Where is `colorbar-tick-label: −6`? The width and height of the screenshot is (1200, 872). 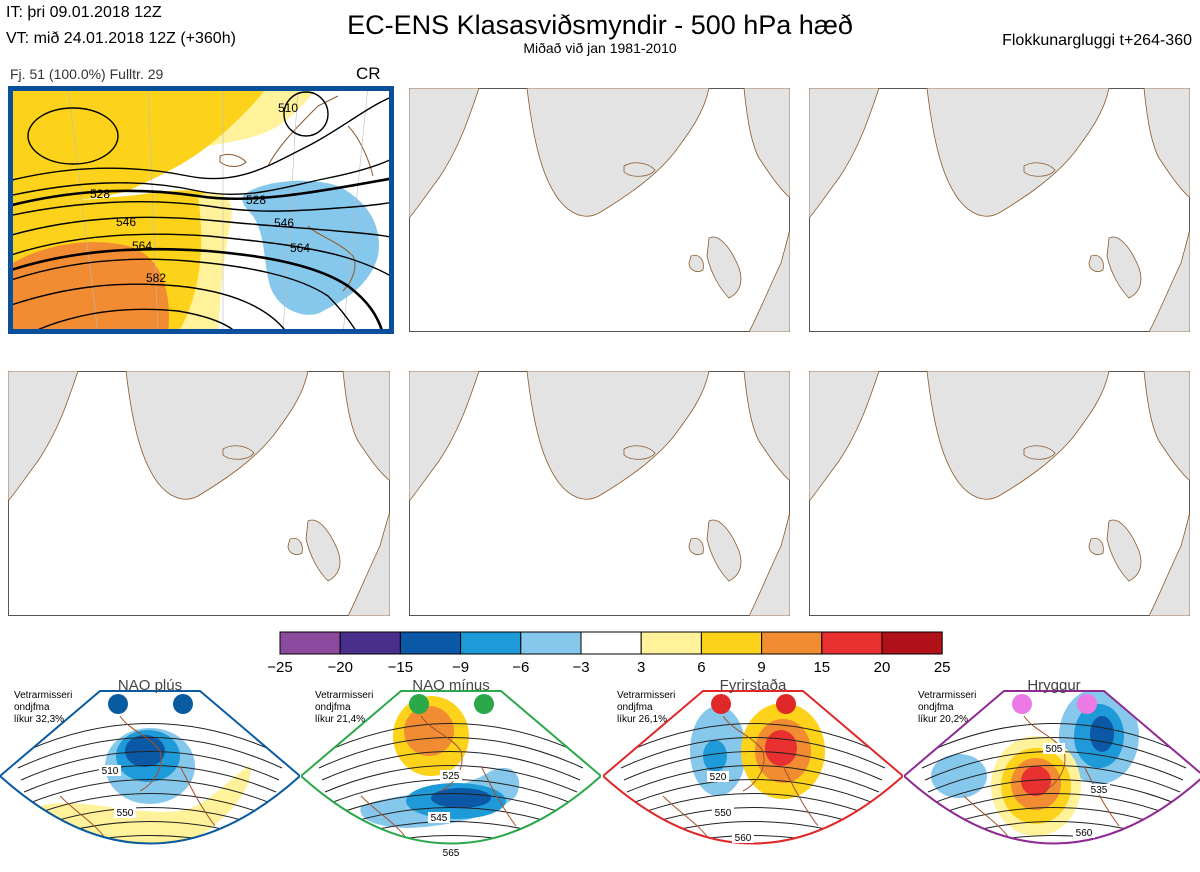
colorbar-tick-label: −6 is located at coordinates (520, 667).